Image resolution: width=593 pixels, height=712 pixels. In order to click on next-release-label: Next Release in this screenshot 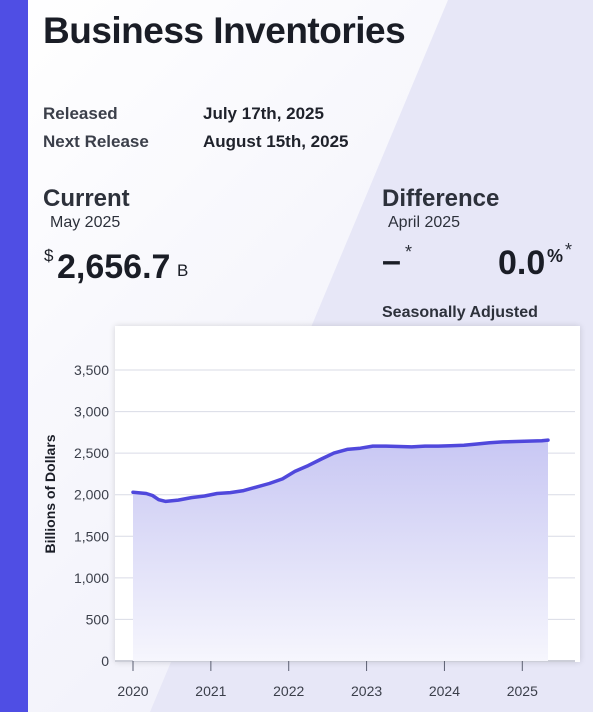, I will do `click(96, 141)`.